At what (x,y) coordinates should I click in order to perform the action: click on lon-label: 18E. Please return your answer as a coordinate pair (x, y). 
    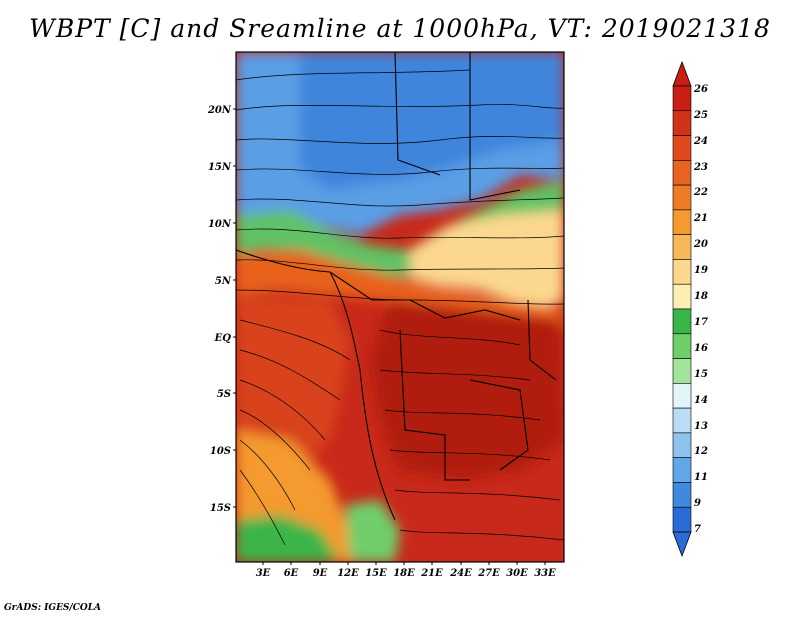
    Looking at the image, I should click on (404, 573).